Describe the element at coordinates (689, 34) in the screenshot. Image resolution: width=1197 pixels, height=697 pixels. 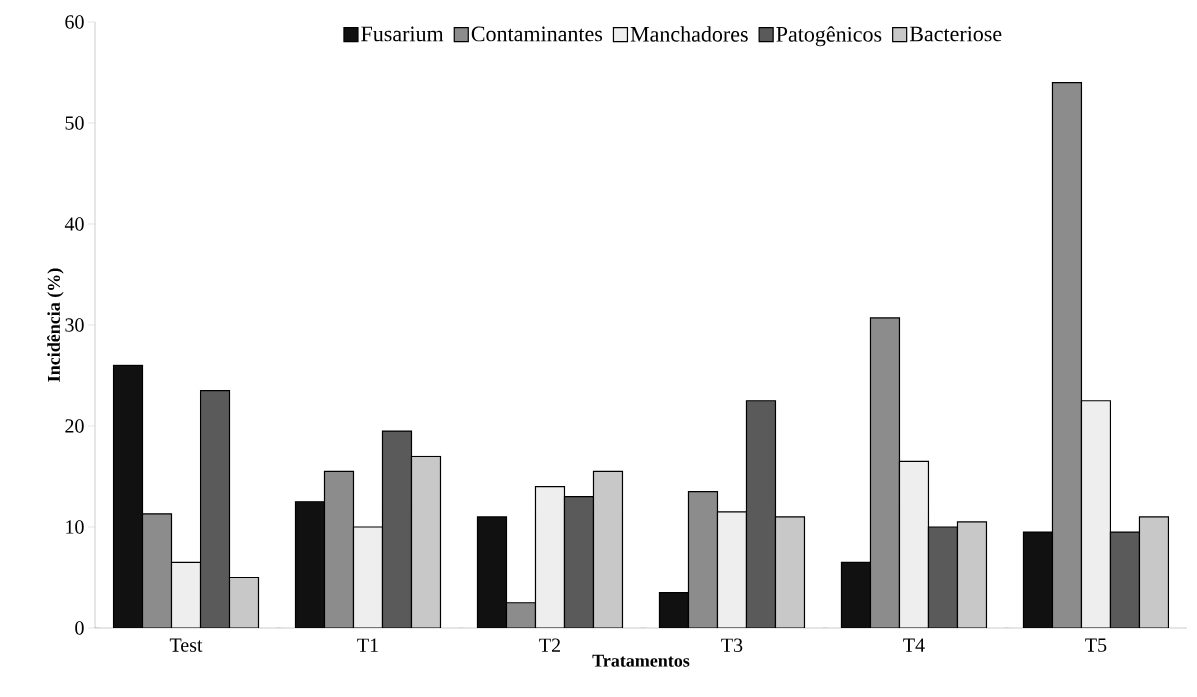
I see `legend-label: Manchadores` at that location.